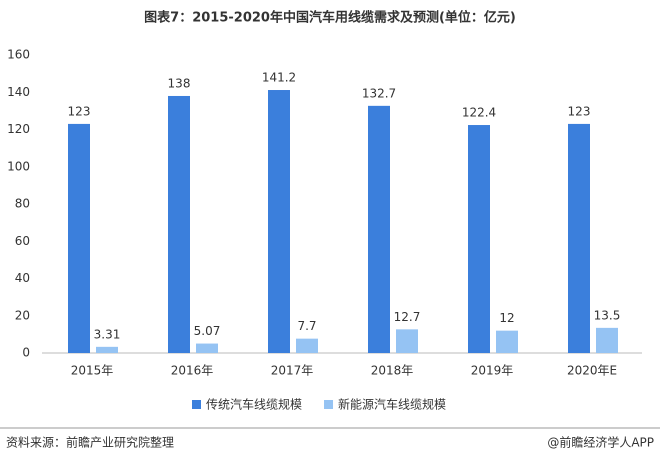 The width and height of the screenshot is (660, 462). What do you see at coordinates (18, 55) in the screenshot?
I see `y-tick-label: 160` at bounding box center [18, 55].